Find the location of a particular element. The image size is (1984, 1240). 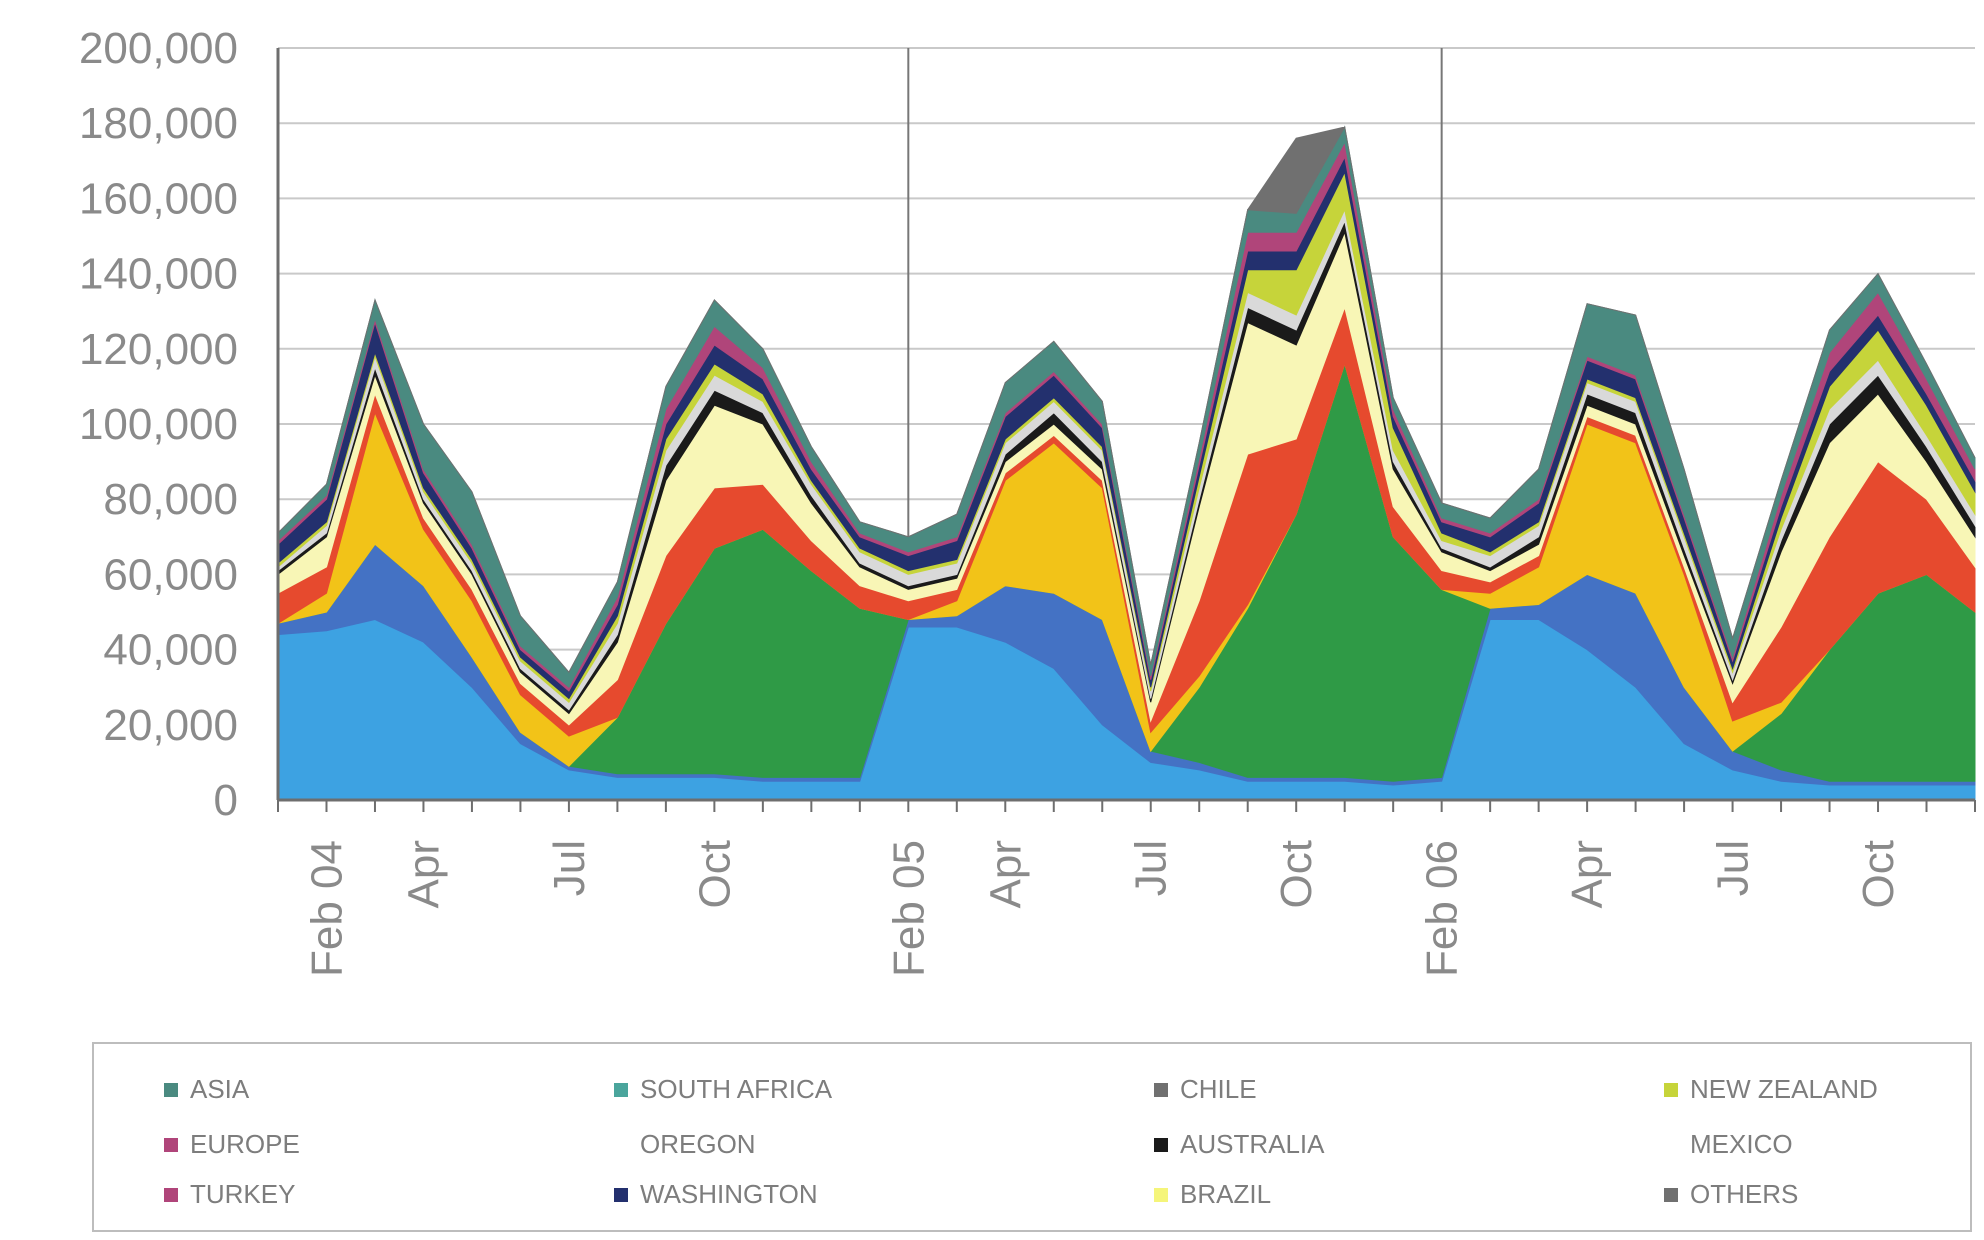

legend-item: BRAZIL is located at coordinates (1212, 1194).